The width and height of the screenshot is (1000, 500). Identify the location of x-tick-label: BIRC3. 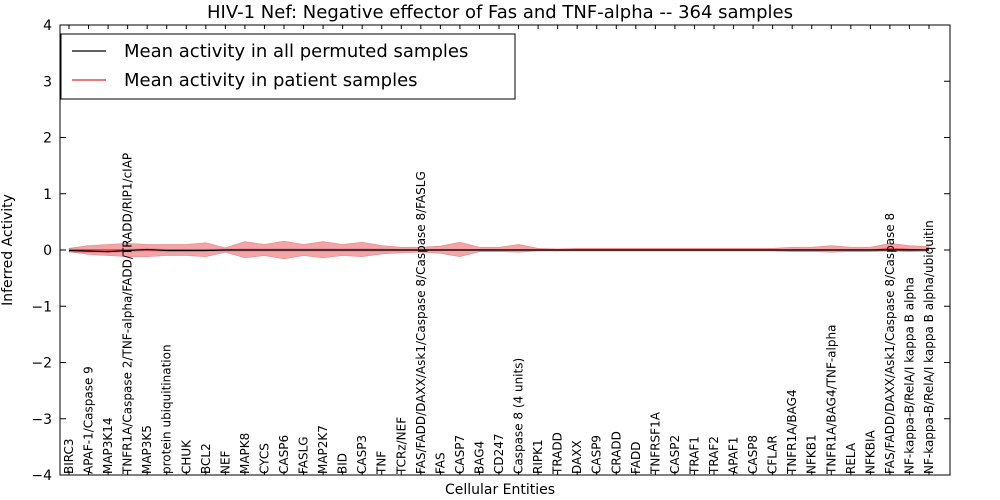
(69, 456).